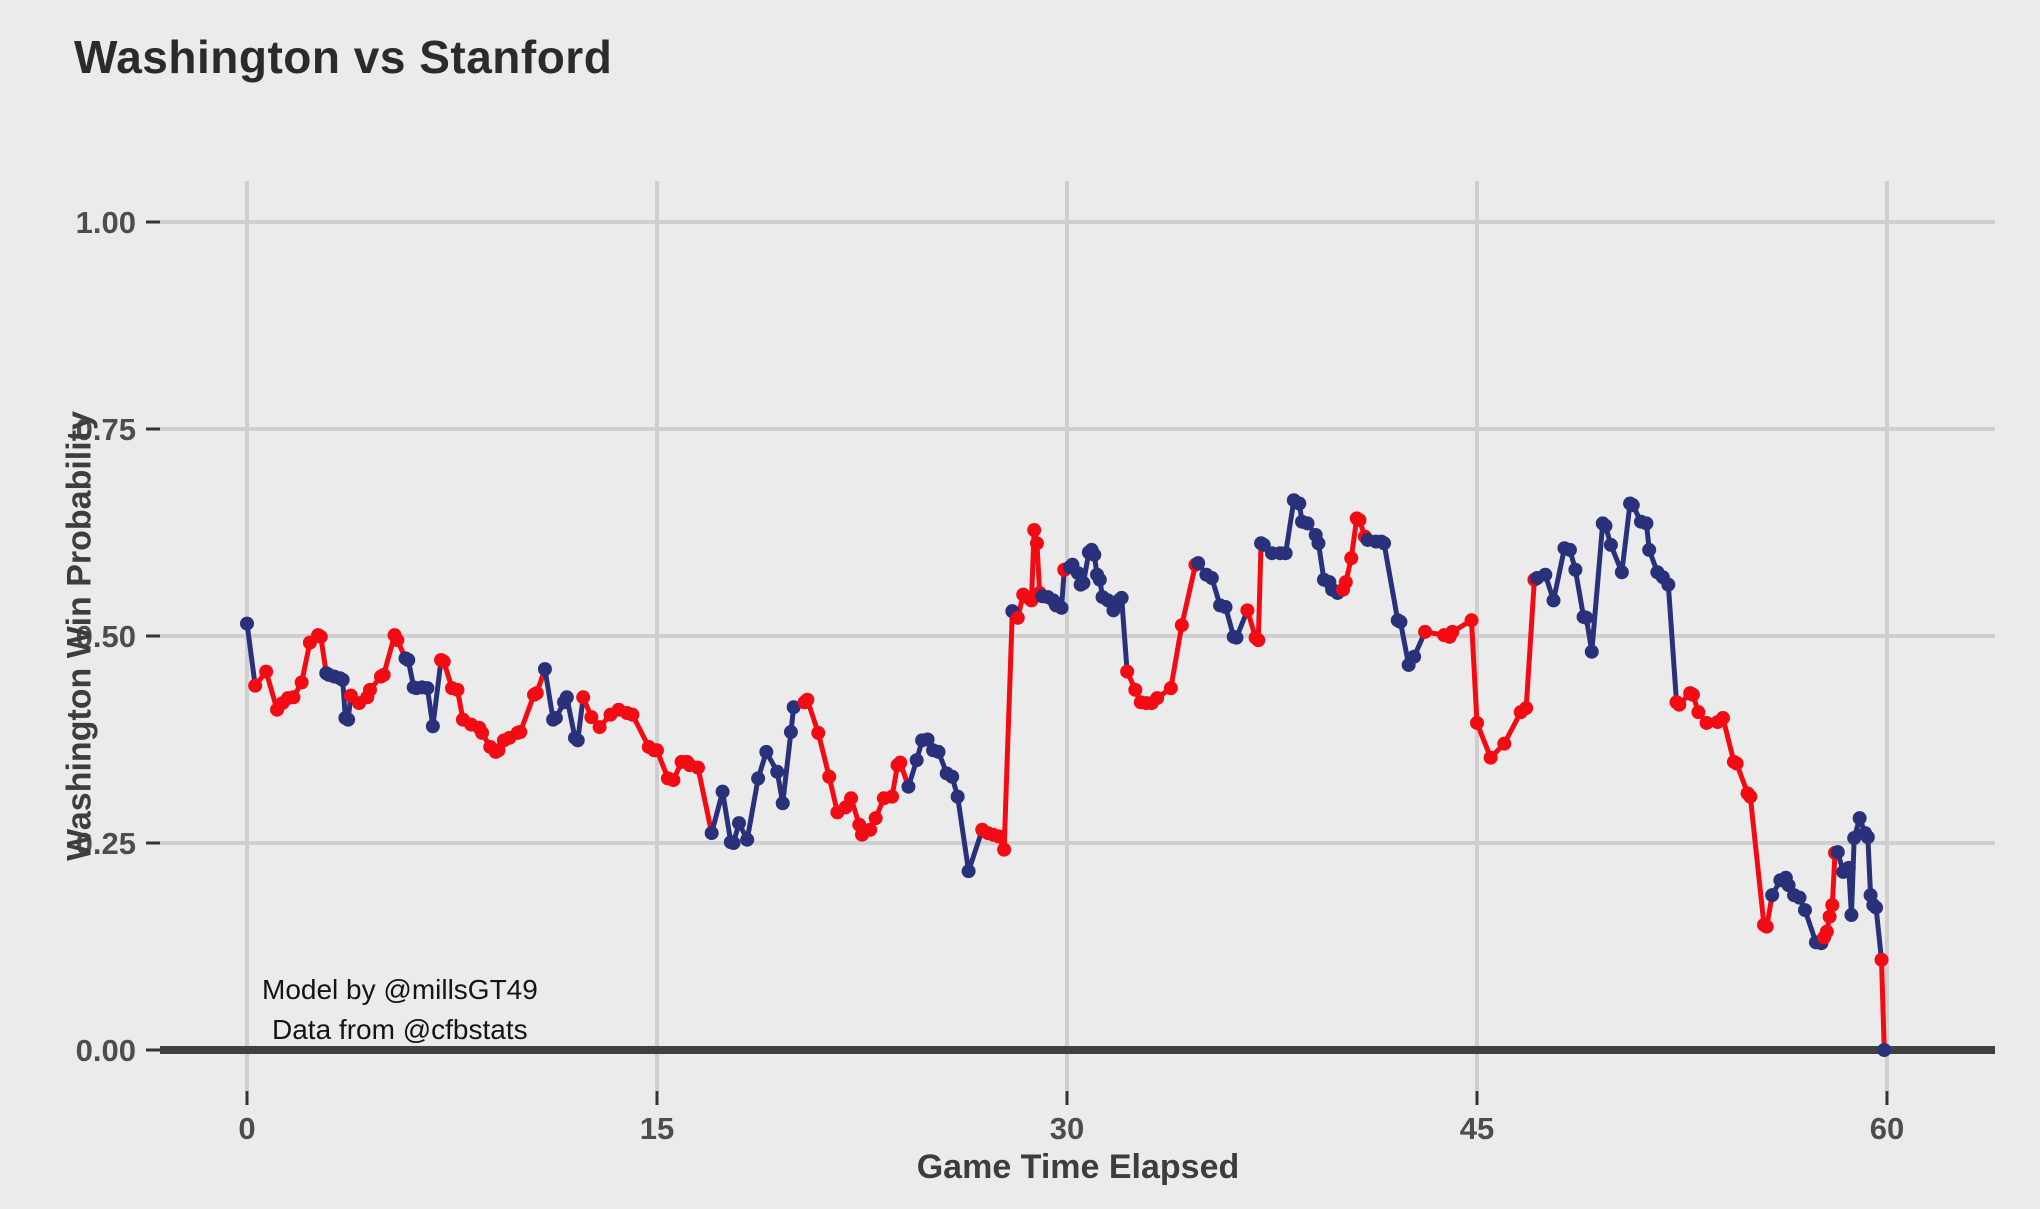  I want to click on y-axis-title: Washington Win Probability, so click(79, 636).